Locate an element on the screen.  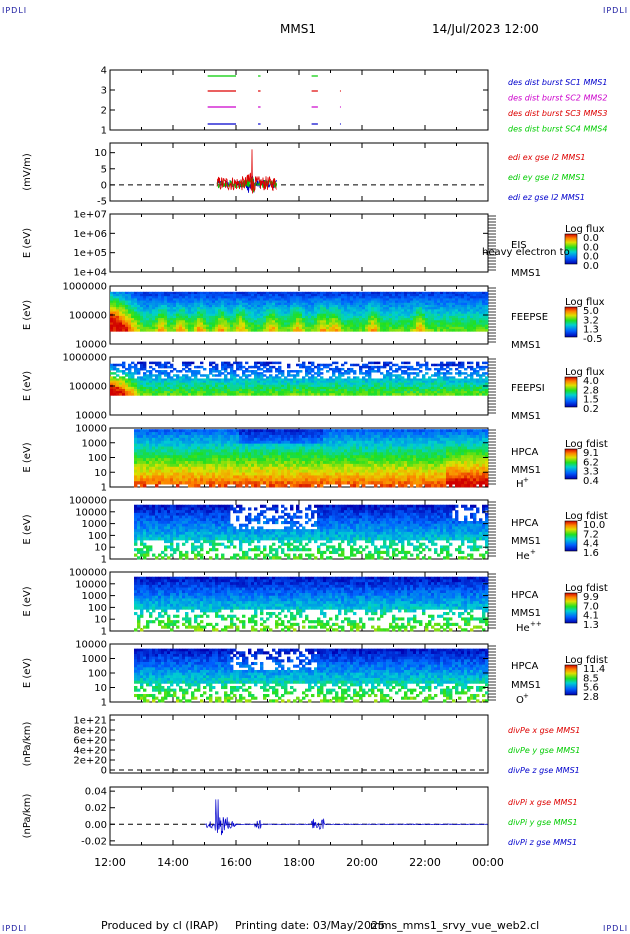
eis-ytick-label: 1e+05 is located at coordinates (90, 253).